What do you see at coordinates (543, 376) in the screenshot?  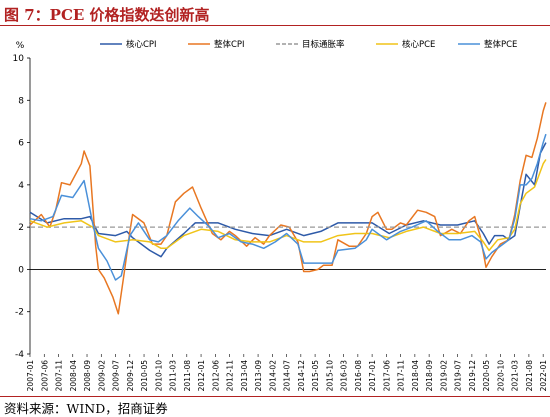 I see `x-tick-label: 2022-01` at bounding box center [543, 376].